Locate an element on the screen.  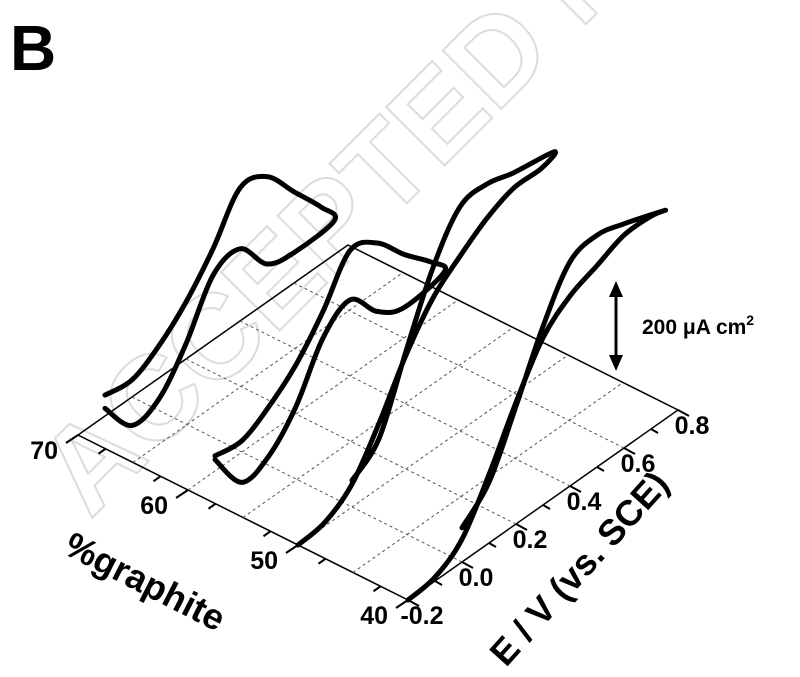
x-tick-label: 60 is located at coordinates (154, 506).